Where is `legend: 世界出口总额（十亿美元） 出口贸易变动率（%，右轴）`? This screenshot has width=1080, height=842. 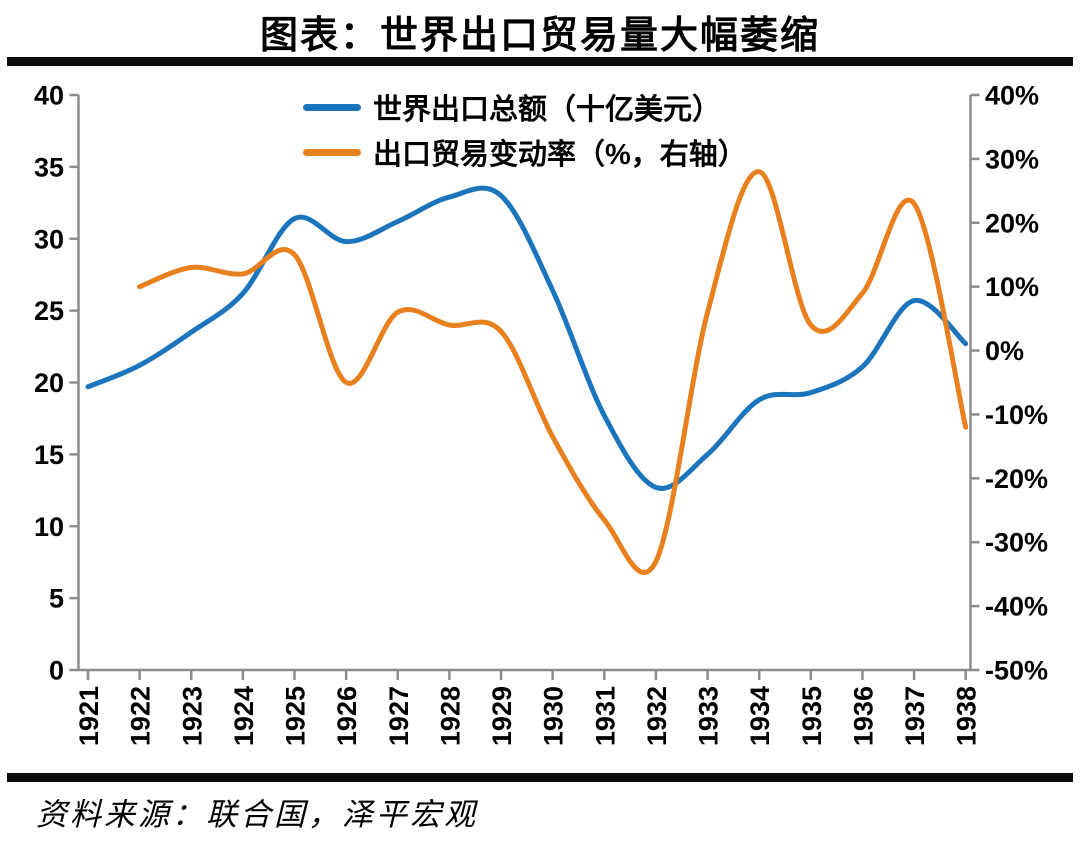
legend: 世界出口总额（十亿美元） 出口贸易变动率（%，右轴） is located at coordinates (525, 129).